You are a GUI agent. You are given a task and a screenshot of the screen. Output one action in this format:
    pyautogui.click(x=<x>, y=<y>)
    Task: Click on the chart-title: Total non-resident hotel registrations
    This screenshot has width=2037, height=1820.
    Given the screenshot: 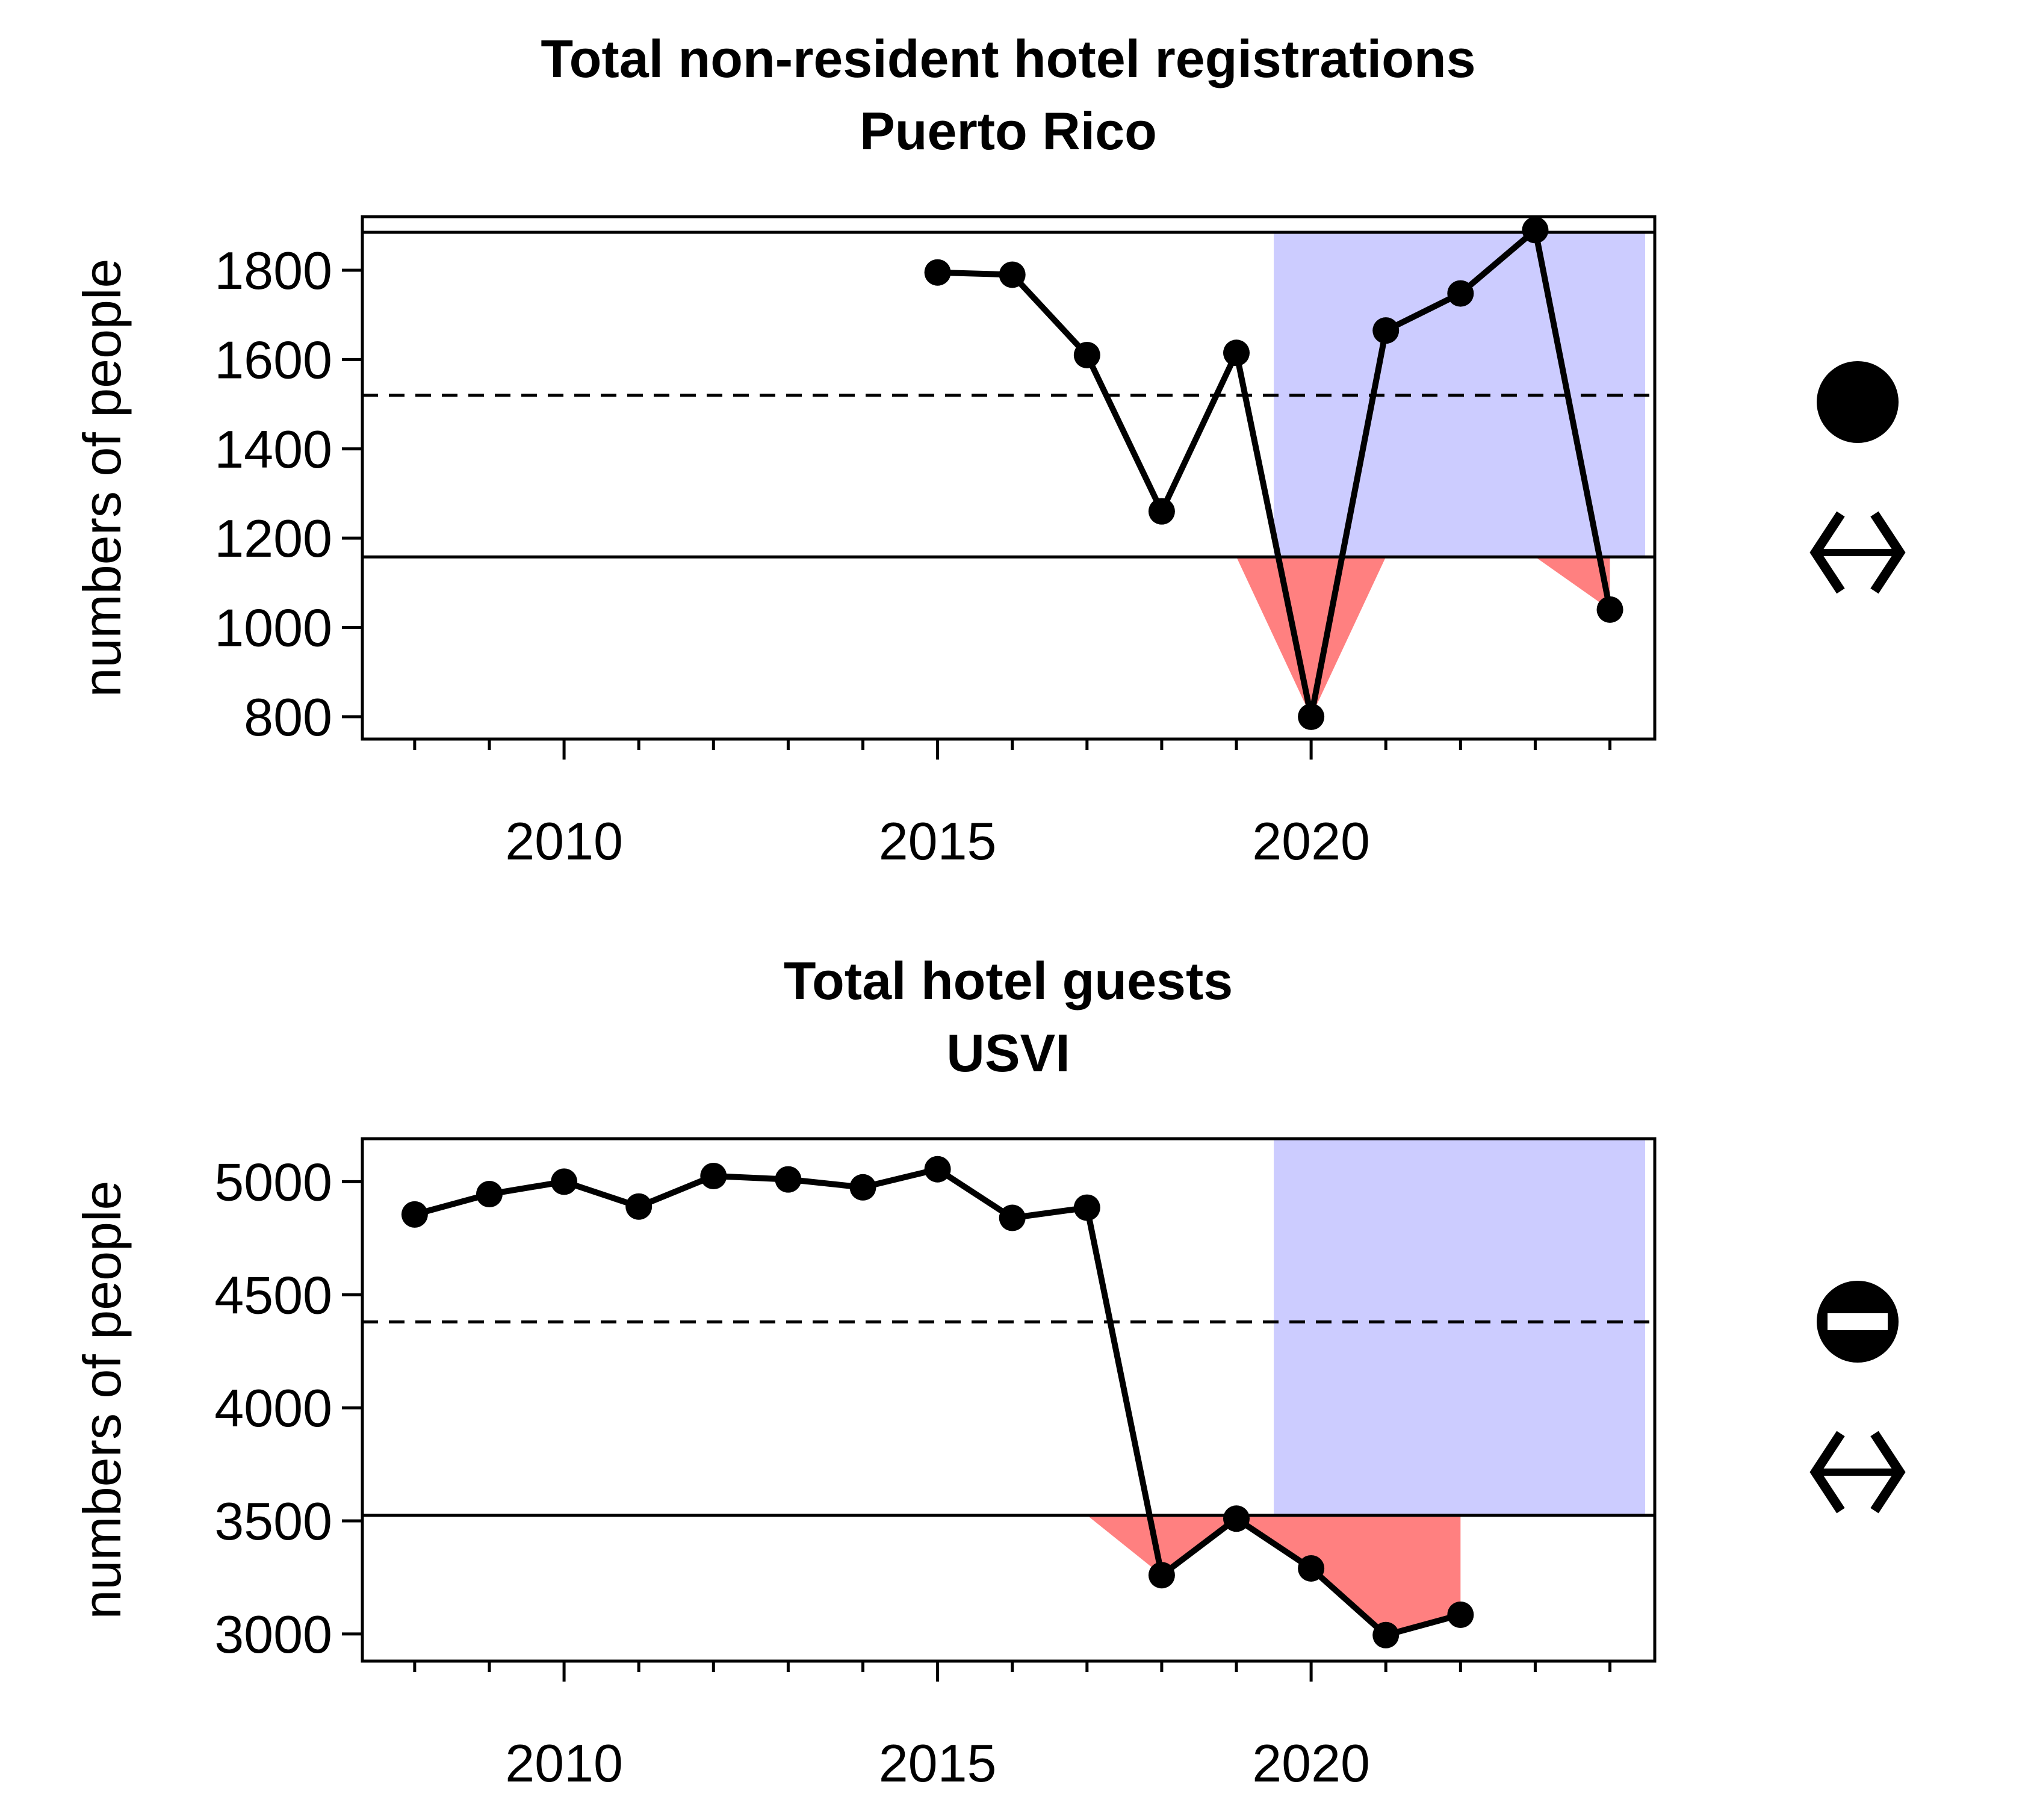 What is the action you would take?
    pyautogui.click(x=1008, y=58)
    